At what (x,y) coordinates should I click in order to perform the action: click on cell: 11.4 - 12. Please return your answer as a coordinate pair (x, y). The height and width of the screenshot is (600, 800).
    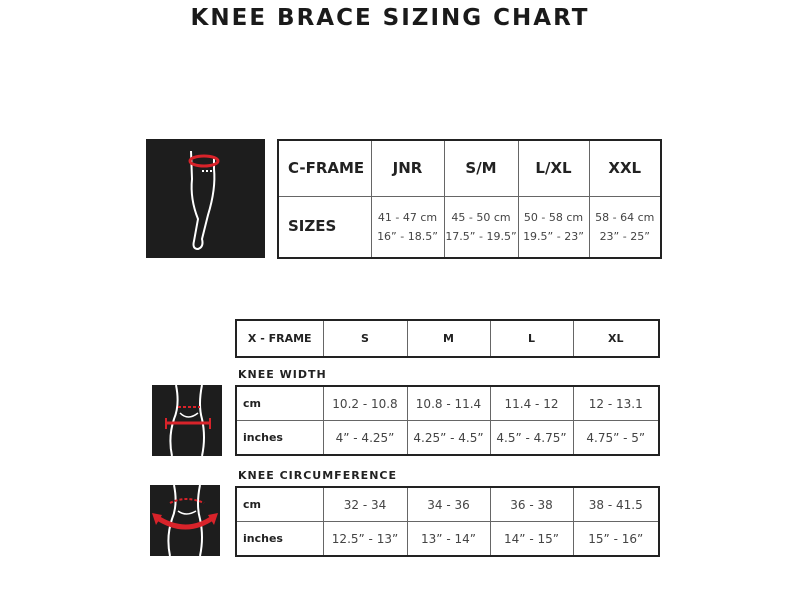
    Looking at the image, I should click on (531, 403).